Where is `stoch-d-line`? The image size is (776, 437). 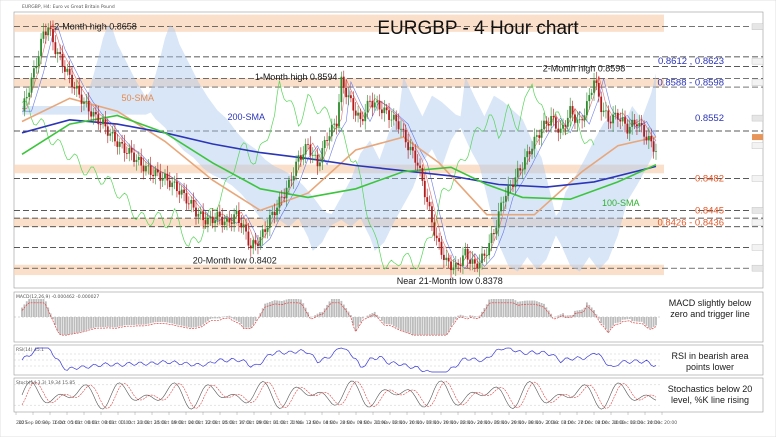
stoch-d-line is located at coordinates (339, 395).